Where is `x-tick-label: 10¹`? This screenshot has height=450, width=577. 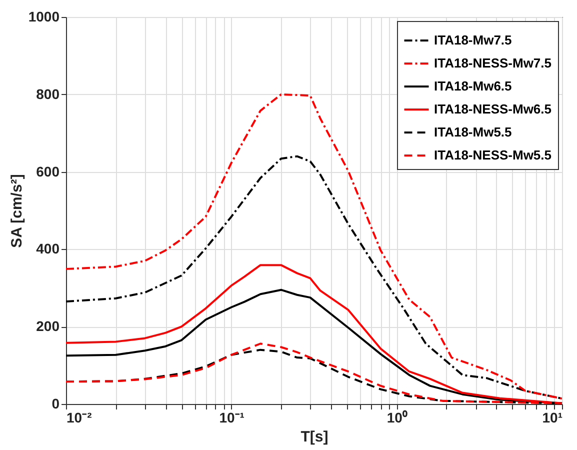 x-tick-label: 10¹ is located at coordinates (552, 418).